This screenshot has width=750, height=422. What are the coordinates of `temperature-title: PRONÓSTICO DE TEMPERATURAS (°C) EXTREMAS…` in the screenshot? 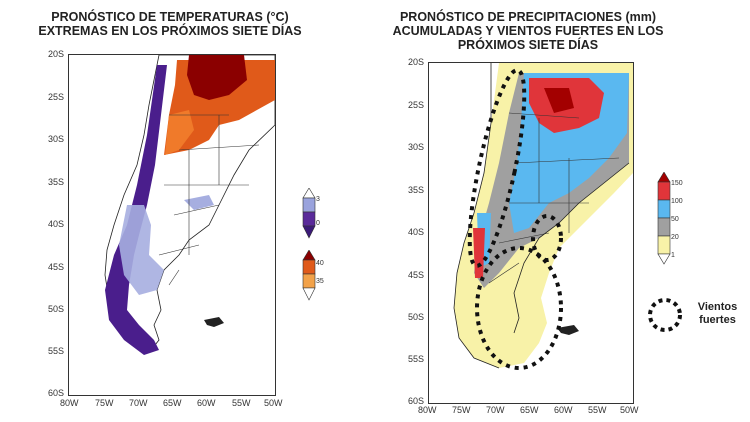 It's located at (170, 24).